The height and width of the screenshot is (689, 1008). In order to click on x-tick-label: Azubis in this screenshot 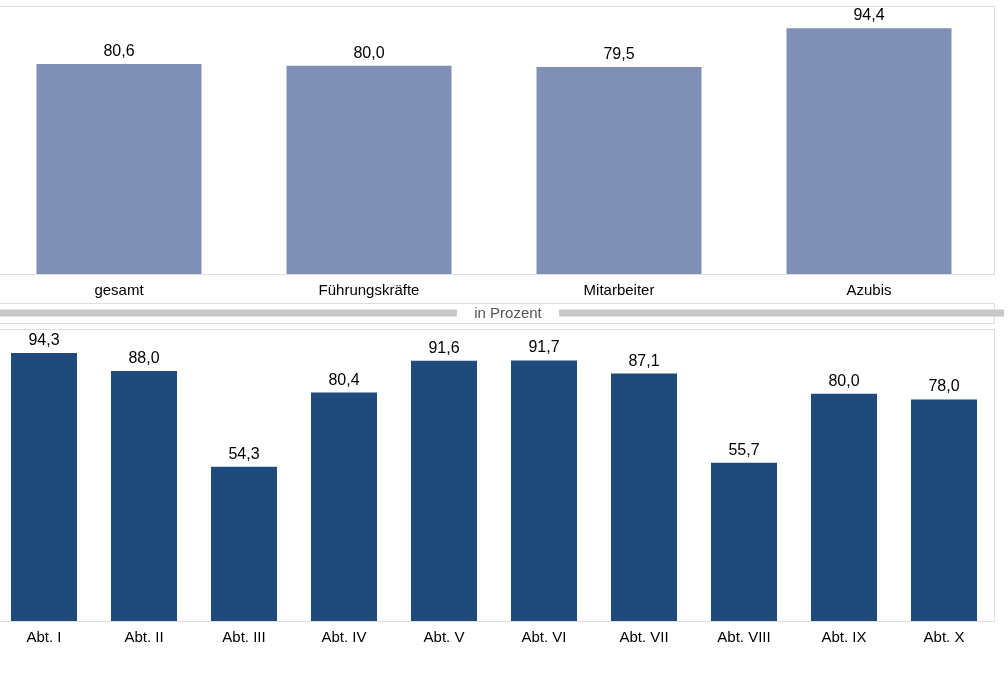, I will do `click(869, 289)`.